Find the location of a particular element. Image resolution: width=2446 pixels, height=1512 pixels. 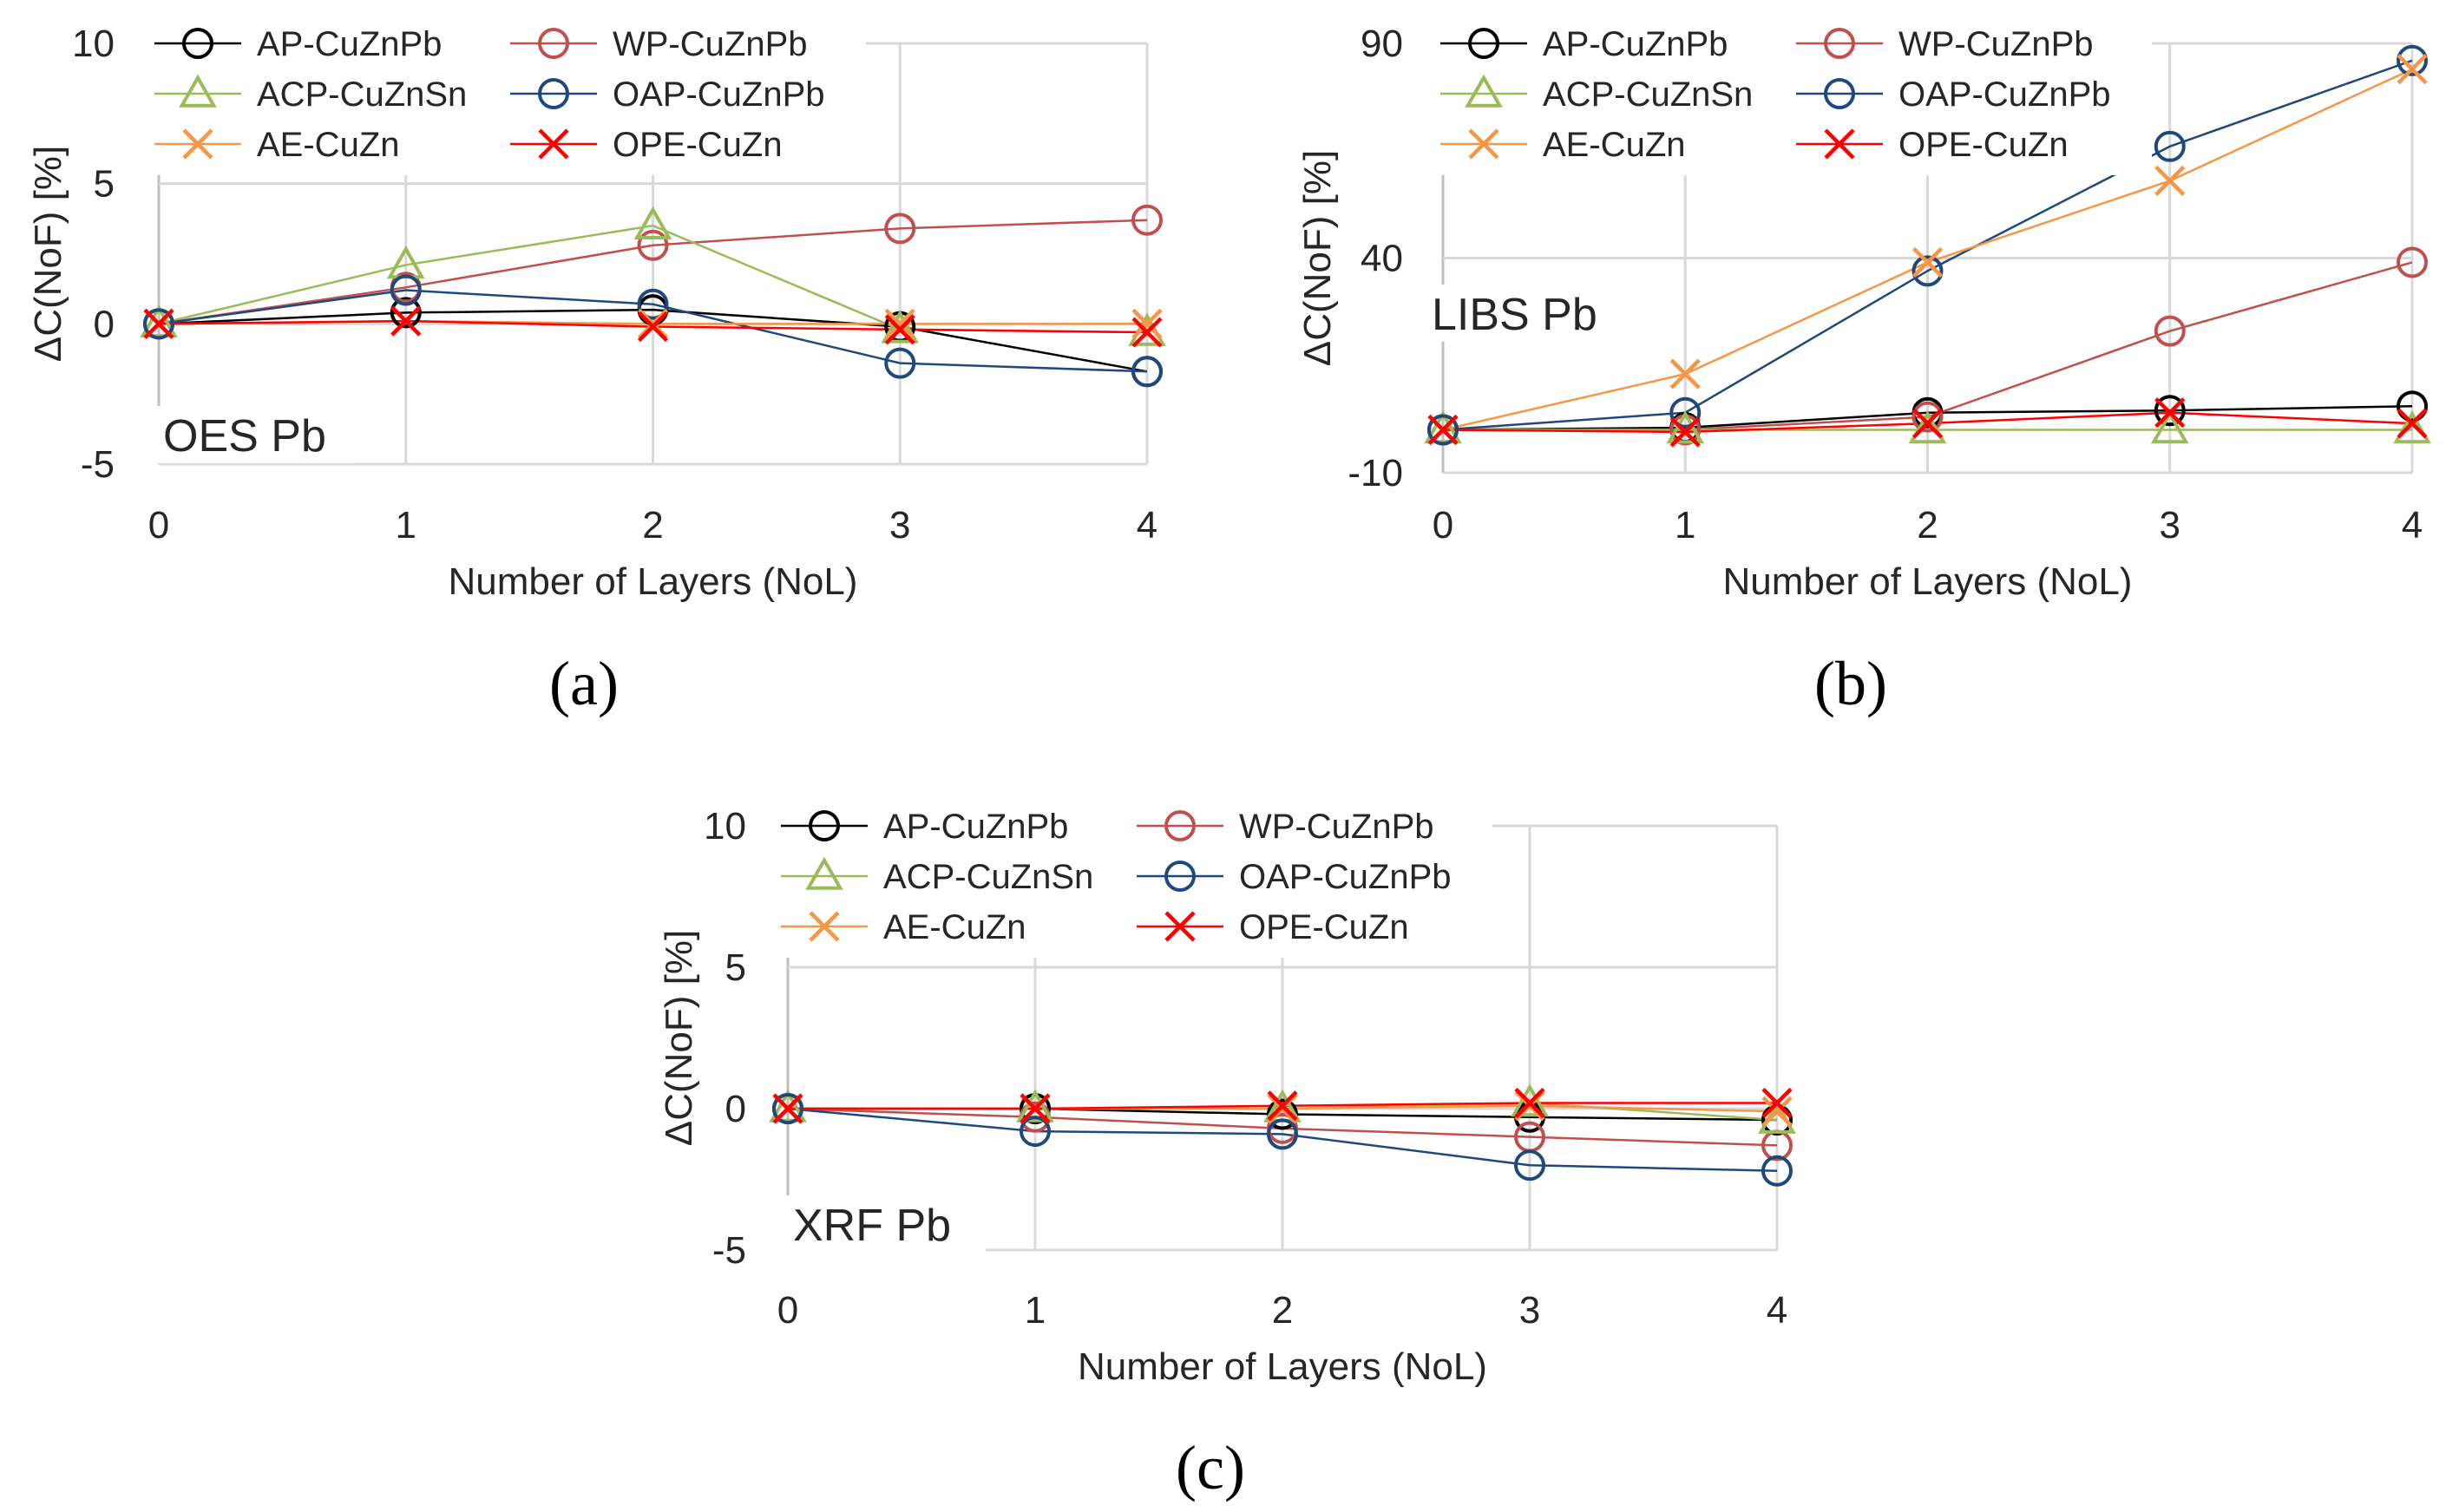

data-point-ap-cuznpb is located at coordinates (2412, 406).